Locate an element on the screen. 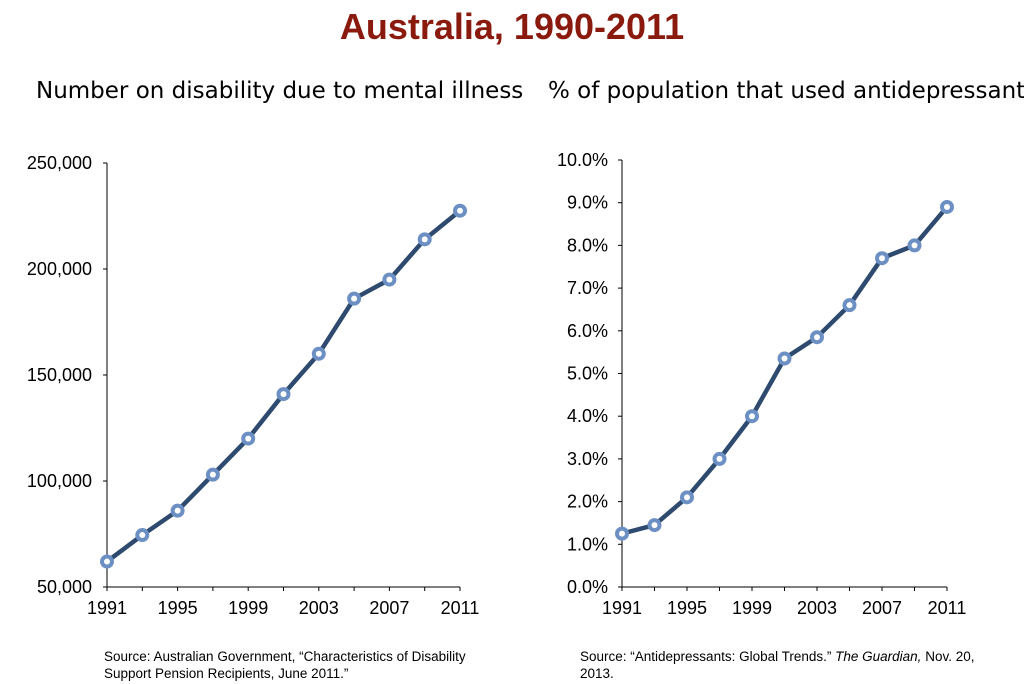  y-tick-label: 200,000 is located at coordinates (59, 269).